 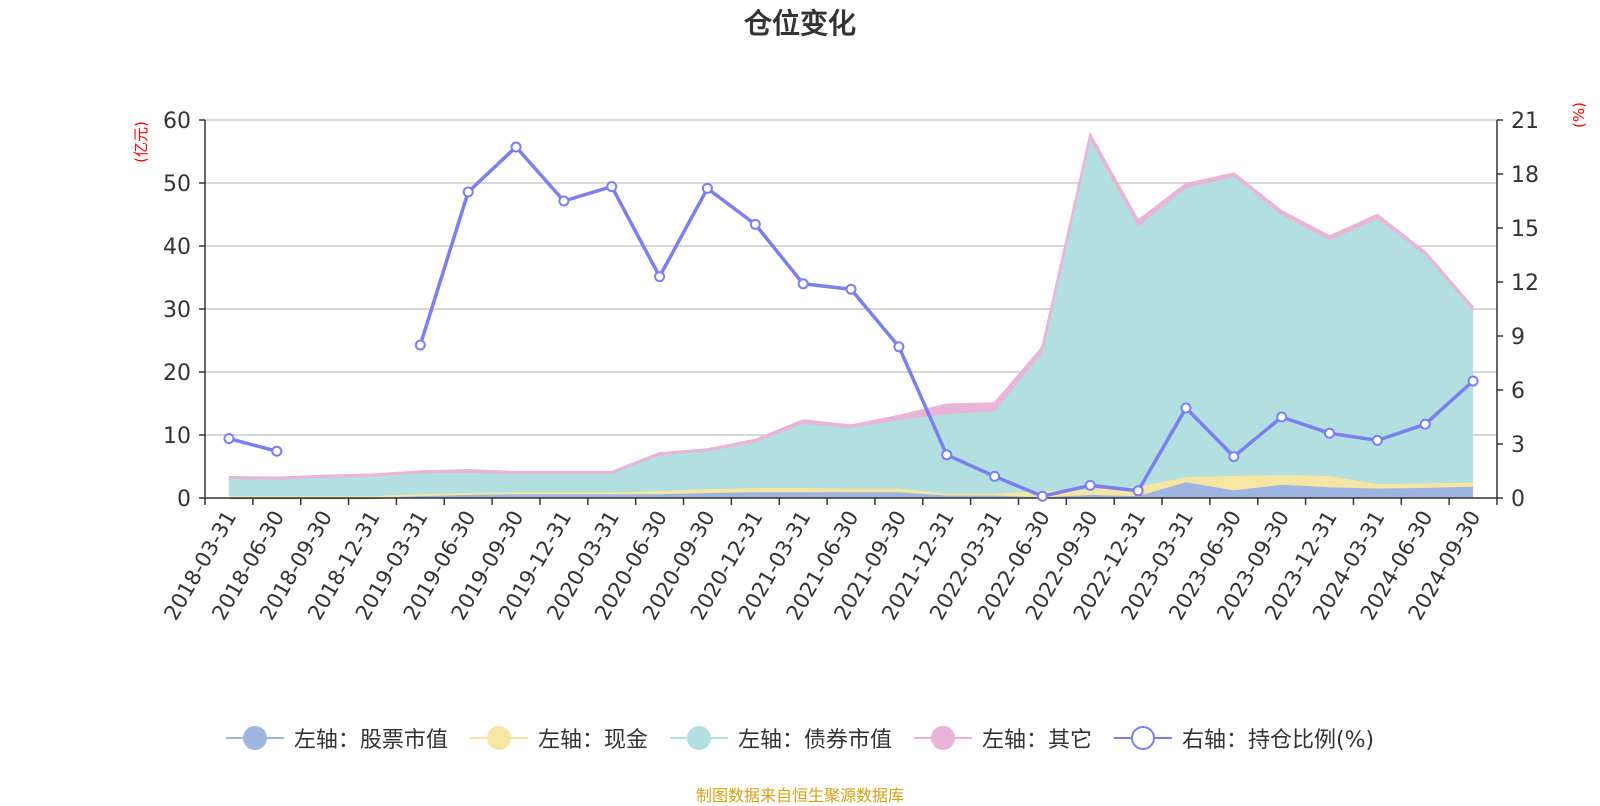 I want to click on y-right-tick-label: 12, so click(x=1525, y=283).